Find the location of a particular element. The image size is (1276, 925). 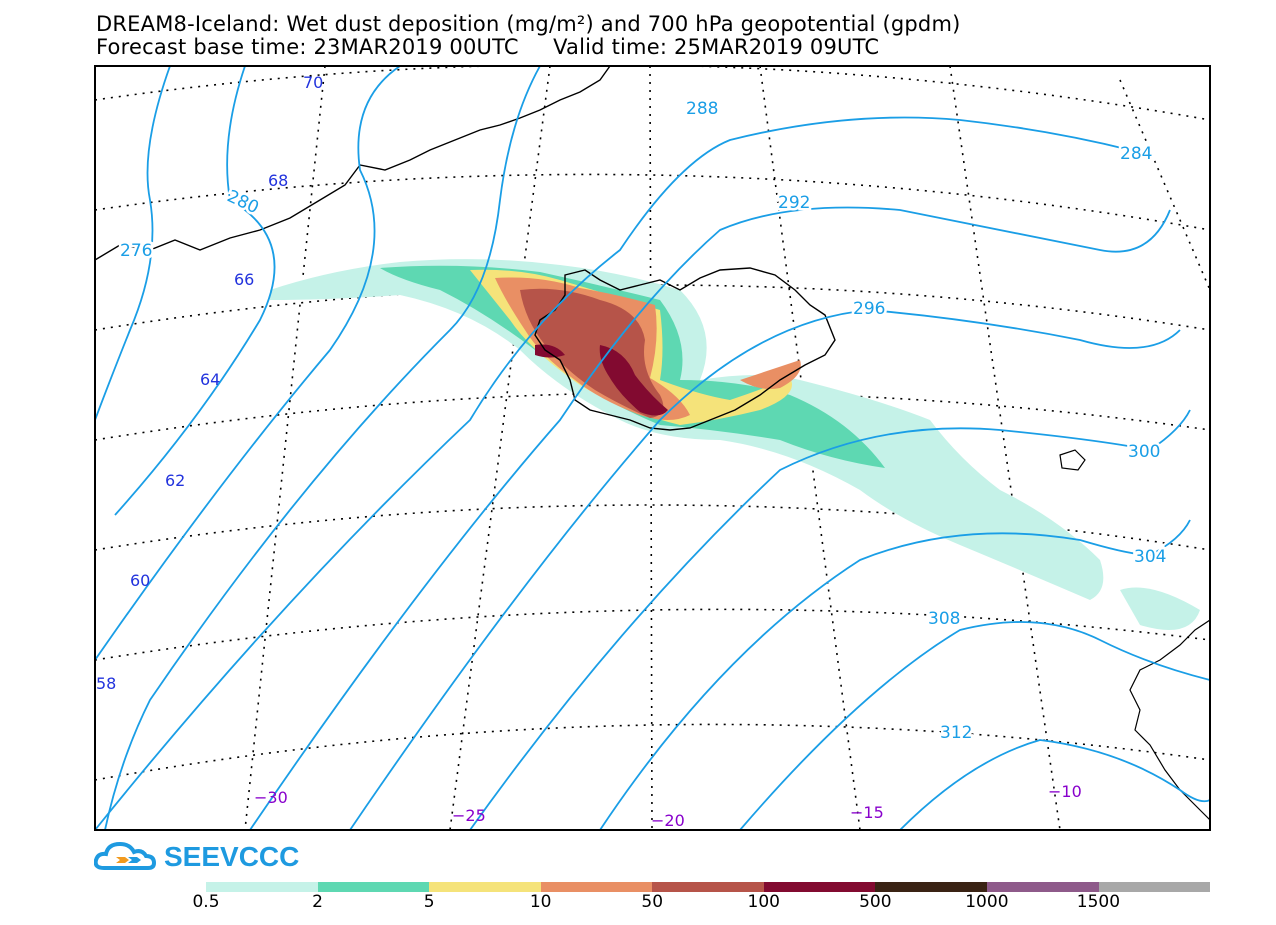

contour-label: 308 is located at coordinates (944, 619).